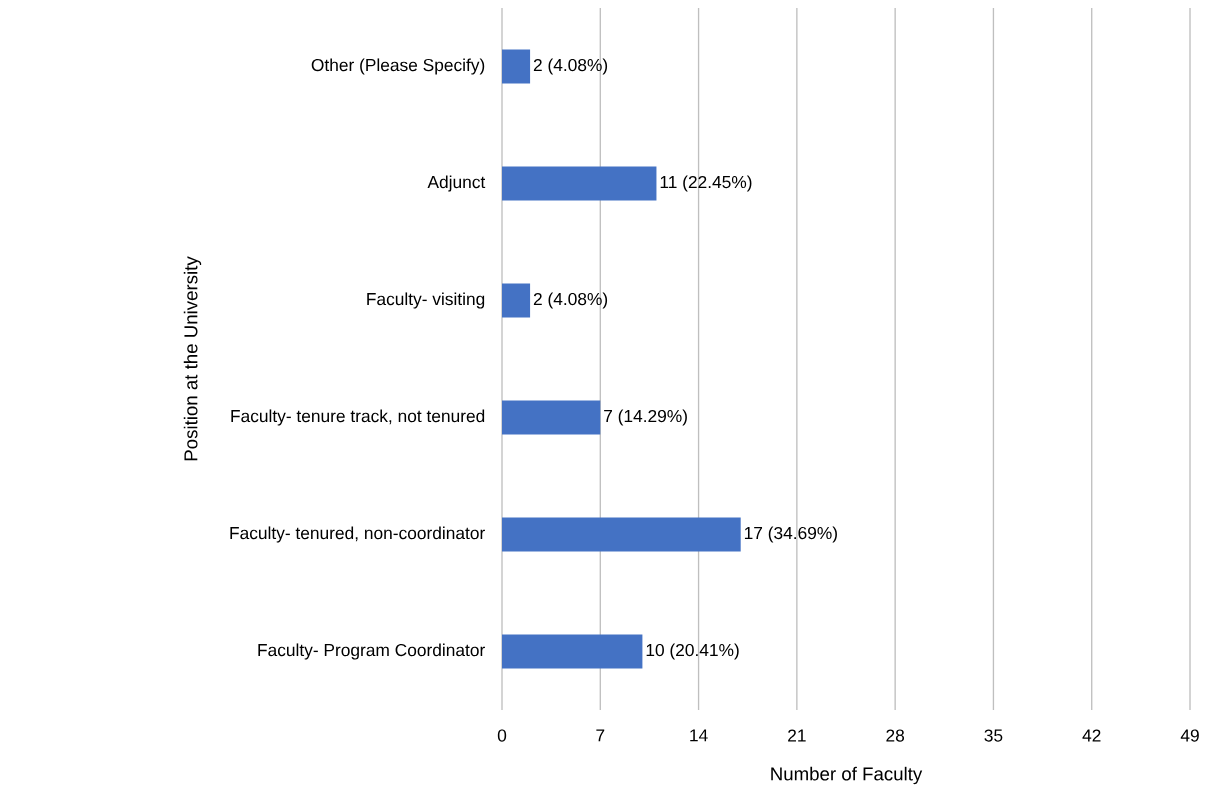  Describe the element at coordinates (699, 735) in the screenshot. I see `x-tick-label: 14` at that location.